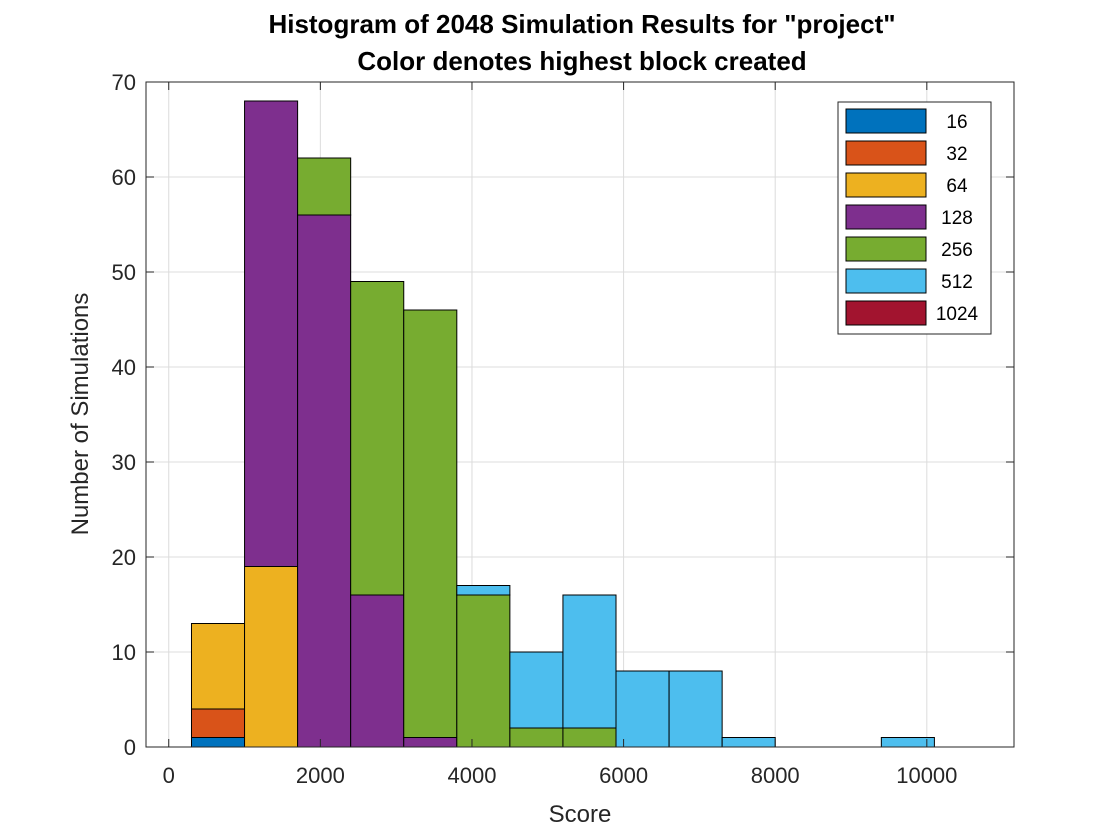 The image size is (1120, 840). I want to click on legend-label: 64, so click(957, 186).